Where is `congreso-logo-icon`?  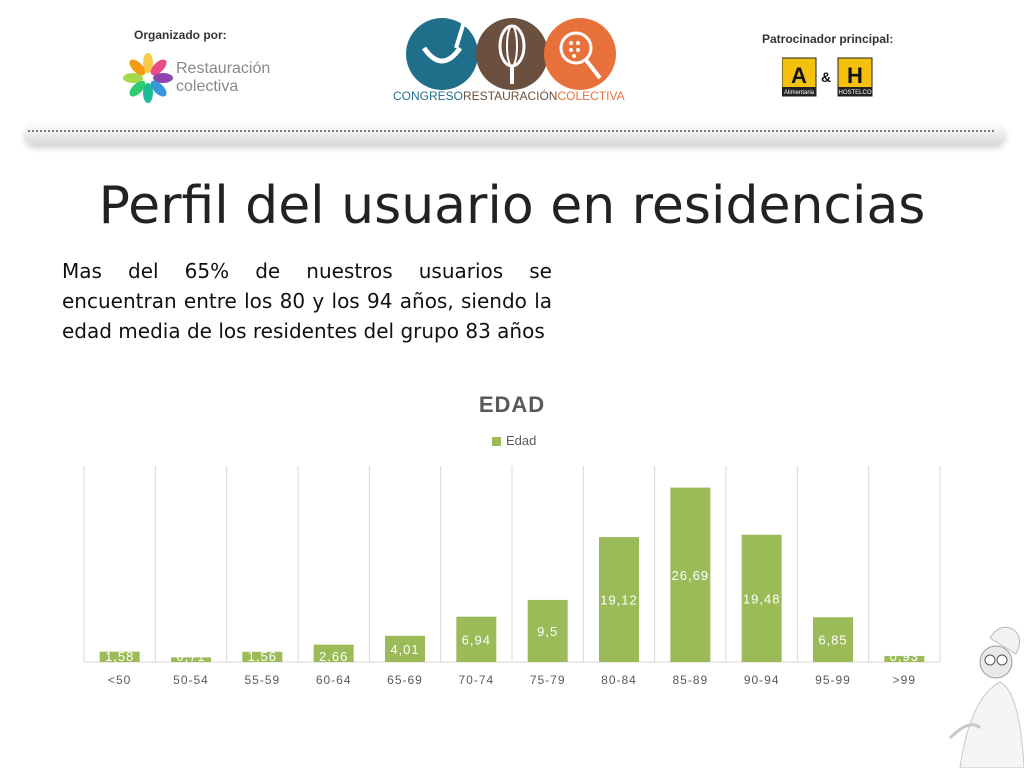
congreso-logo-icon is located at coordinates (511, 54).